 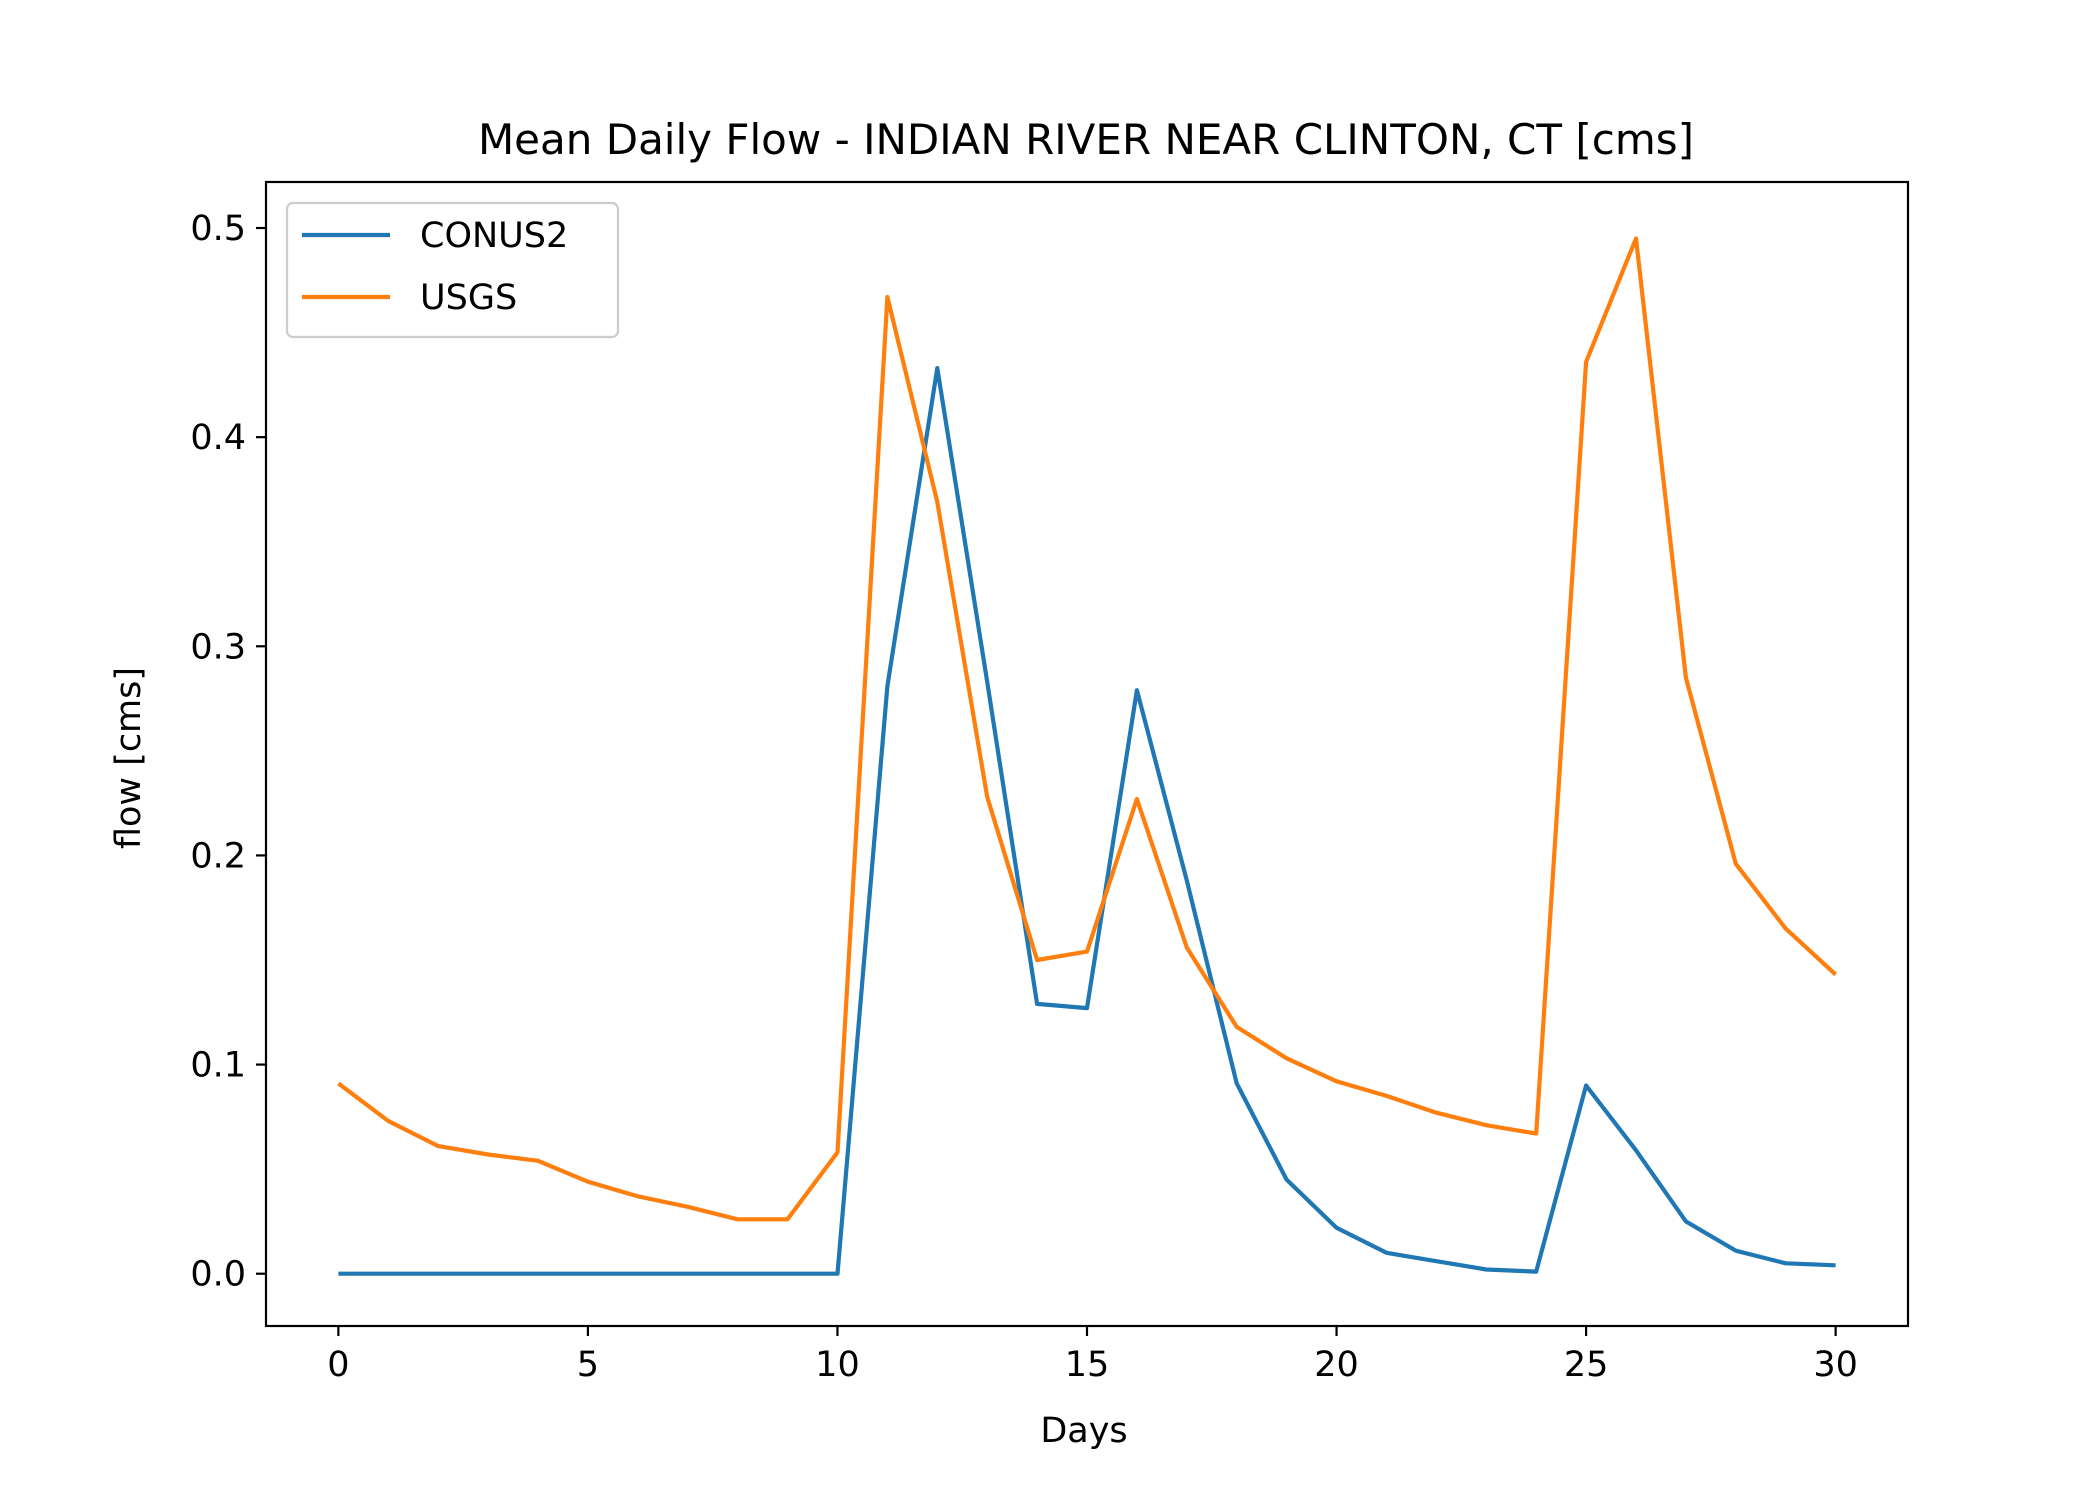 I want to click on y-tick-label-0.3: 0.3, so click(x=218, y=647).